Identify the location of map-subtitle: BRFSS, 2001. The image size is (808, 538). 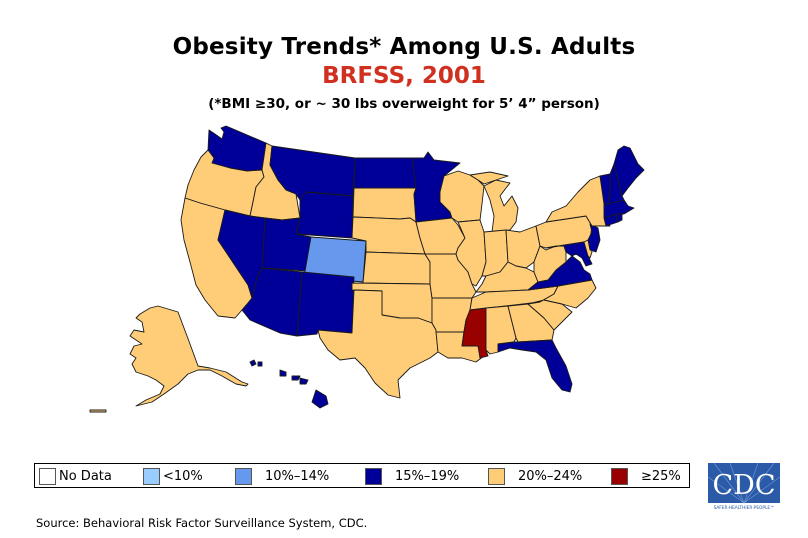
(404, 76).